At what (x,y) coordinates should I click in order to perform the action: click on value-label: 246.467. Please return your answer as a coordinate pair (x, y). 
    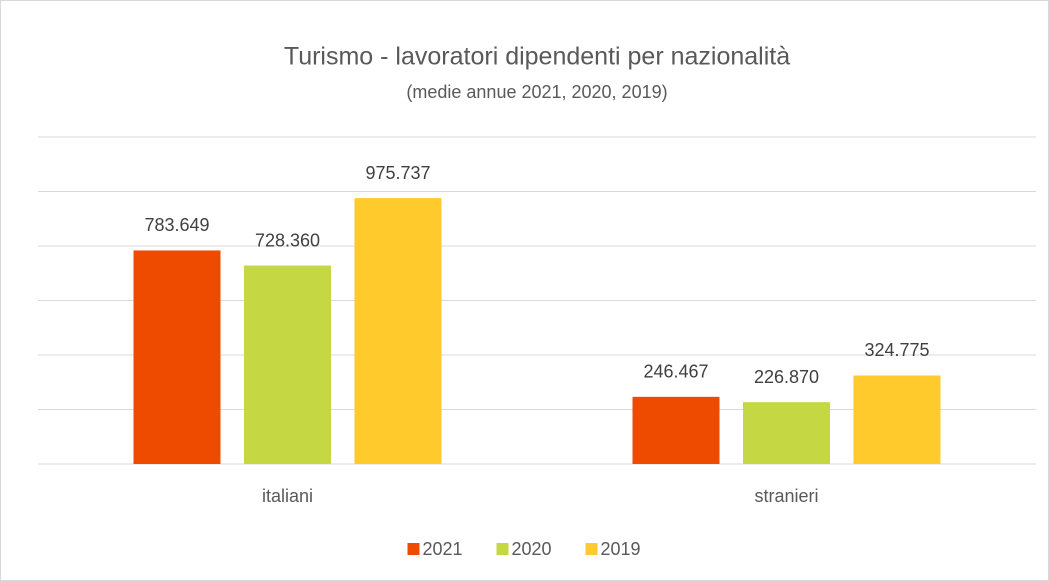
    Looking at the image, I should click on (675, 372).